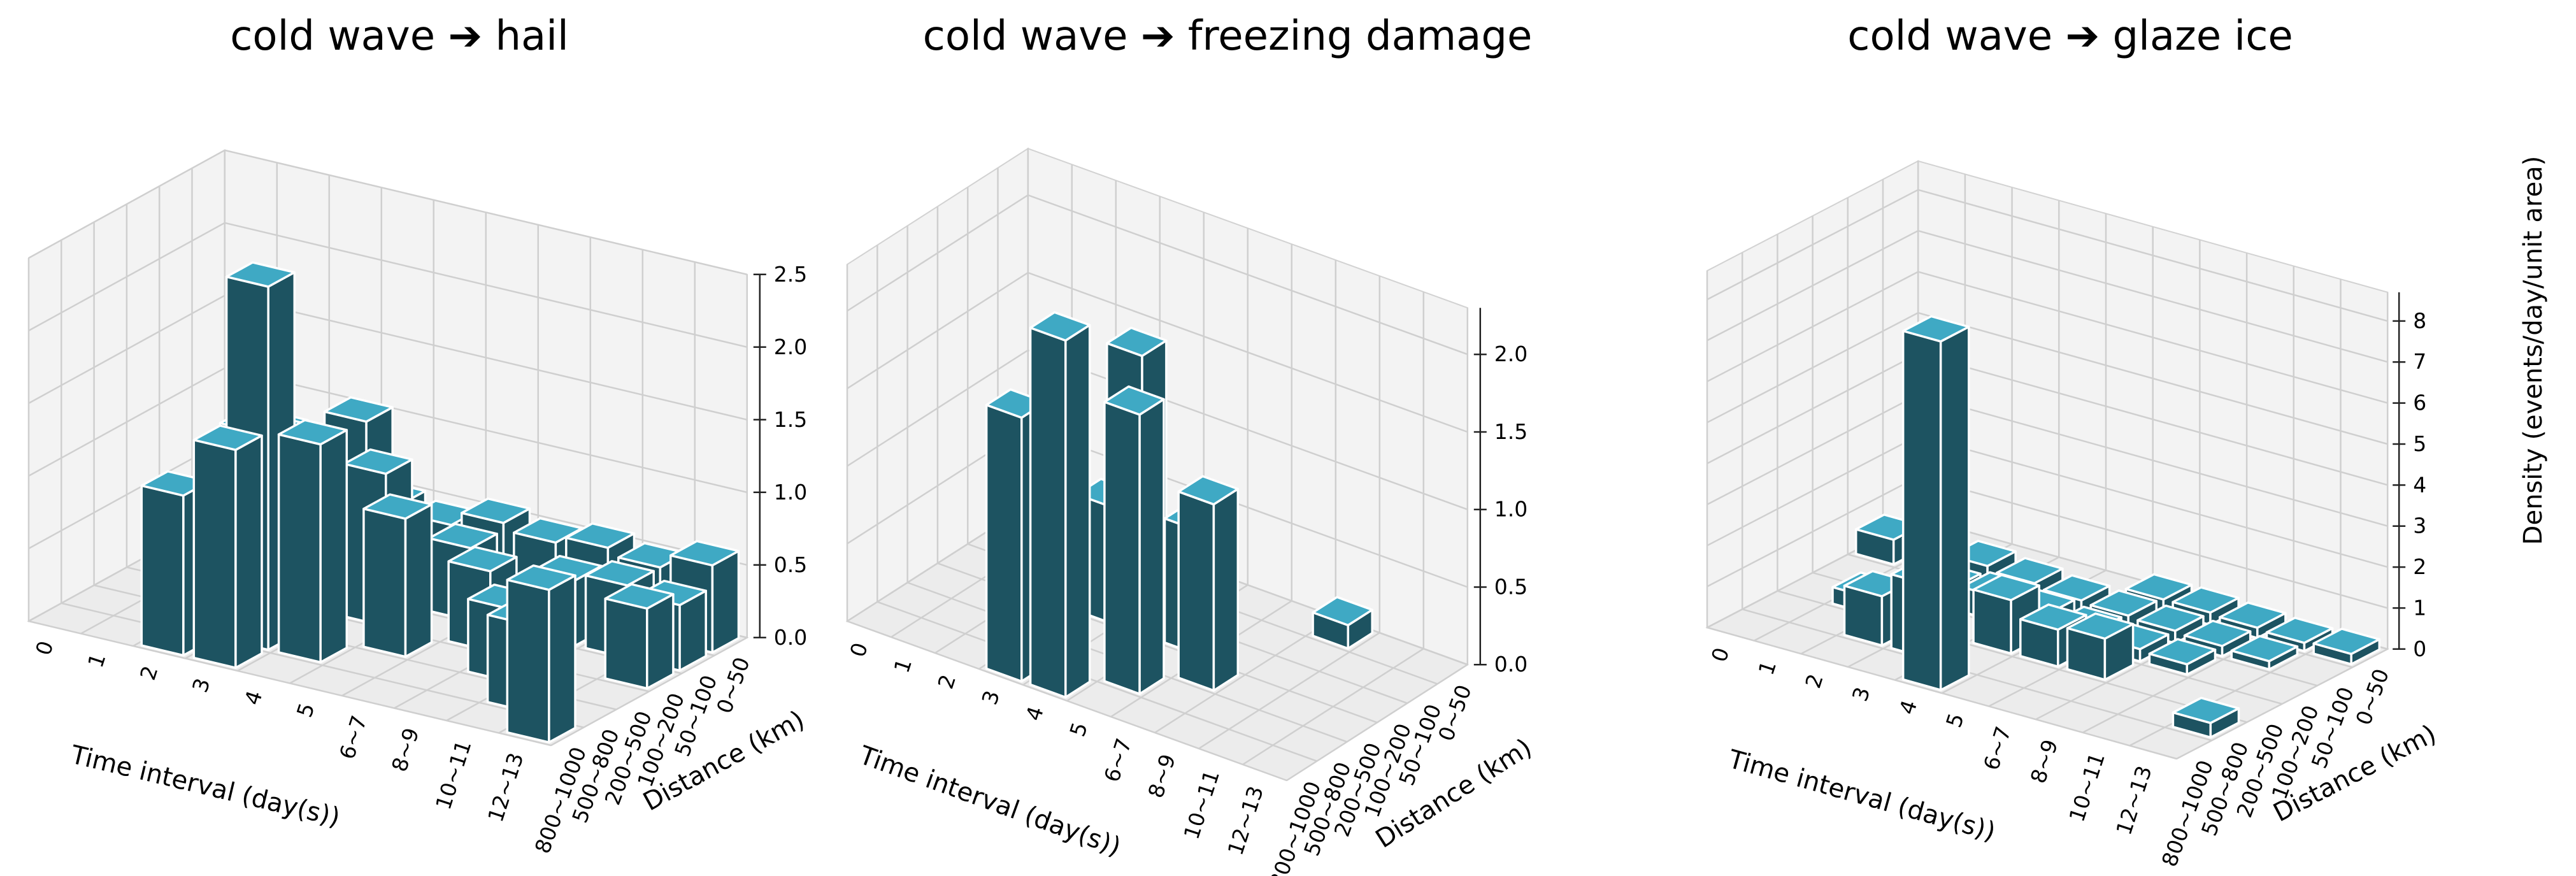  Describe the element at coordinates (2373, 697) in the screenshot. I see `y-tick-label: 0~50` at that location.